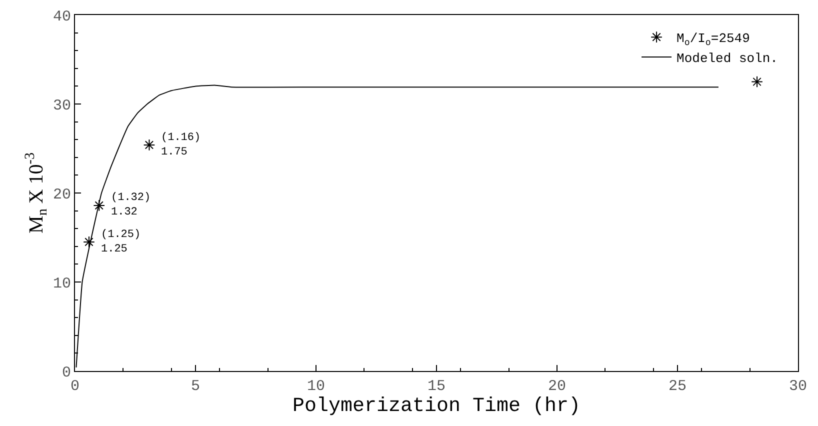 The width and height of the screenshot is (818, 426). I want to click on y-tick-label: 40, so click(61, 17).